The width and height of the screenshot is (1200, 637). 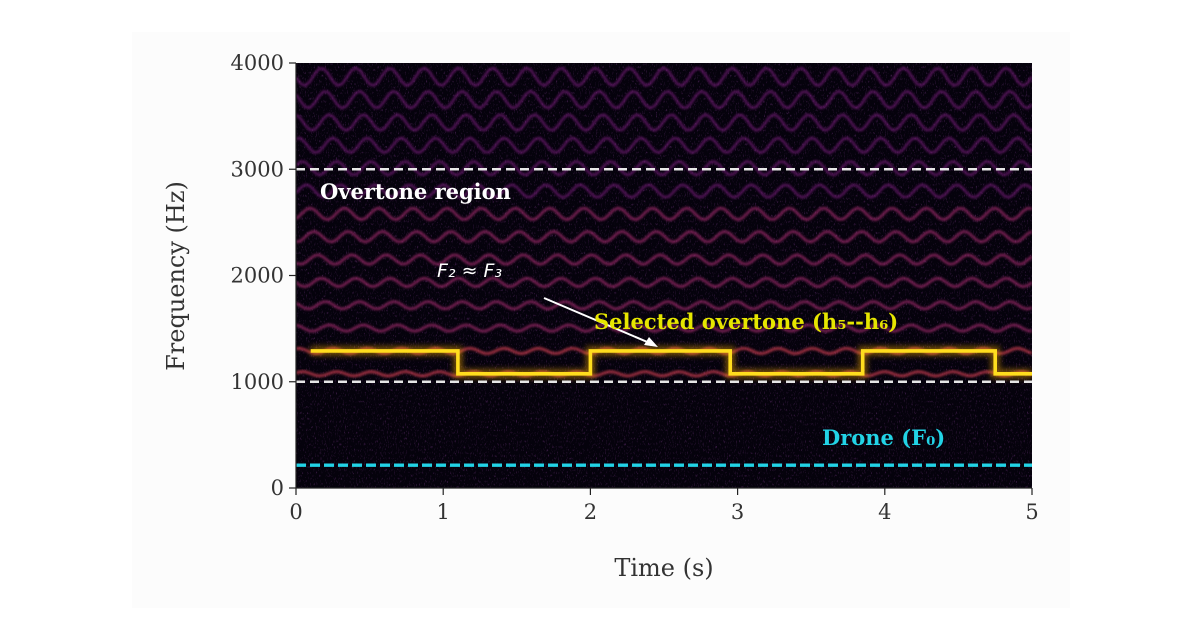 What do you see at coordinates (598, 321) in the screenshot?
I see `formant-arrow` at bounding box center [598, 321].